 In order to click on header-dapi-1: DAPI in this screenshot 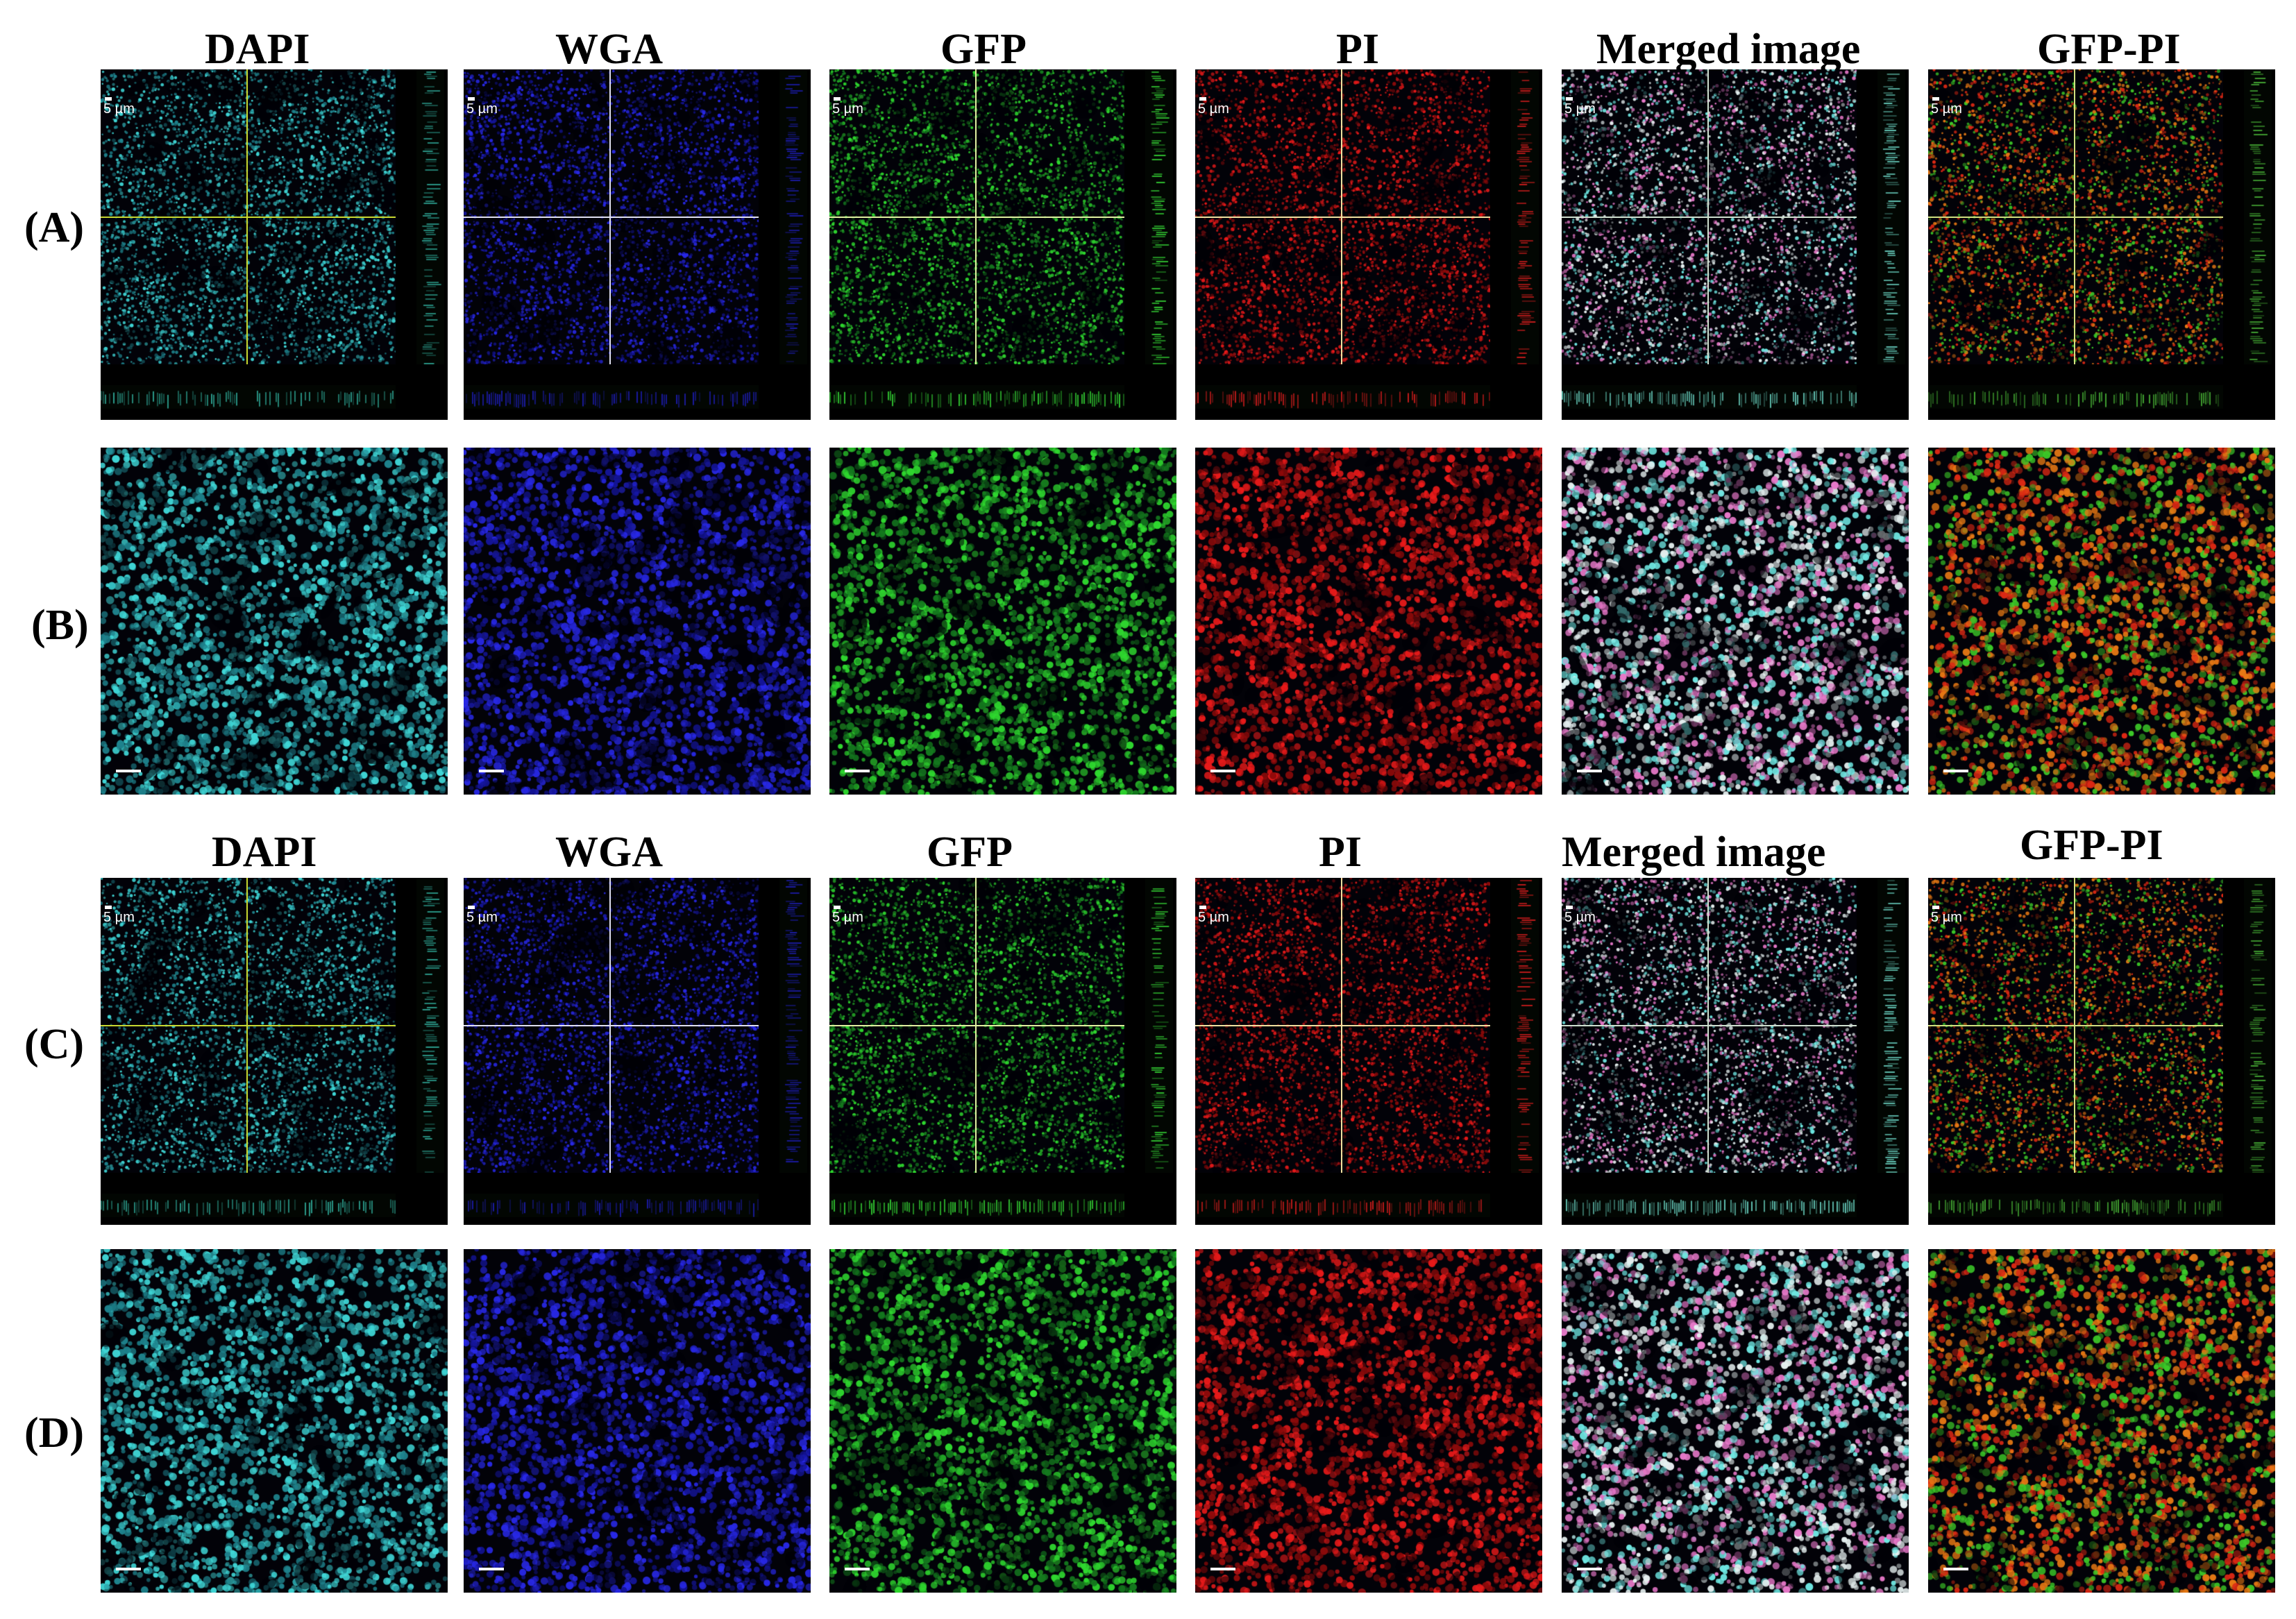, I will do `click(257, 49)`.